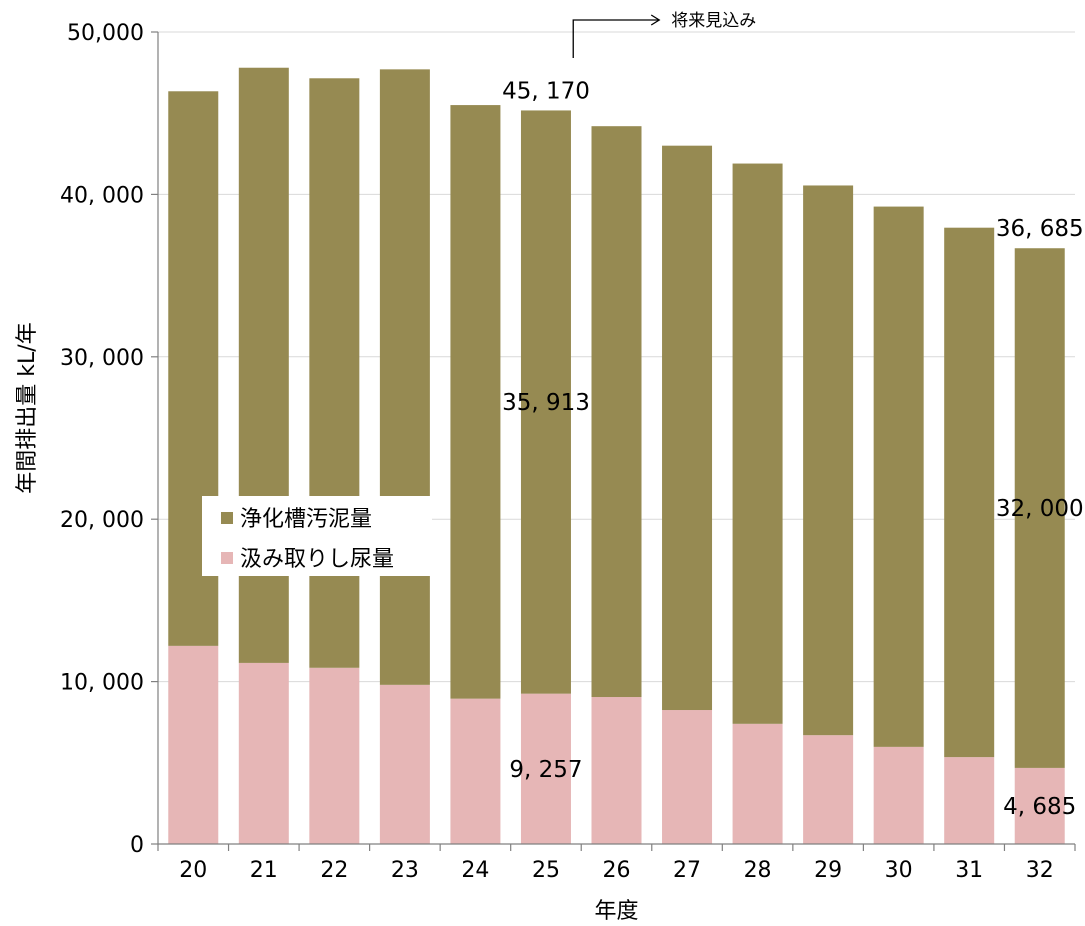 This screenshot has width=1085, height=926. I want to click on x-tick-label: 31, so click(969, 870).